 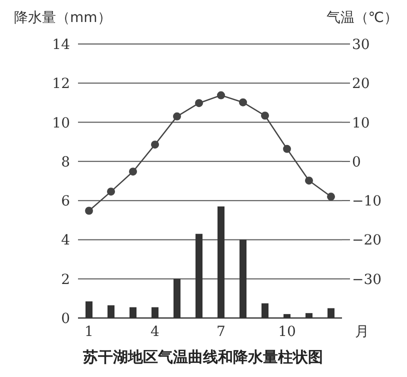 What do you see at coordinates (287, 332) in the screenshot?
I see `x-tick-label: 10` at bounding box center [287, 332].